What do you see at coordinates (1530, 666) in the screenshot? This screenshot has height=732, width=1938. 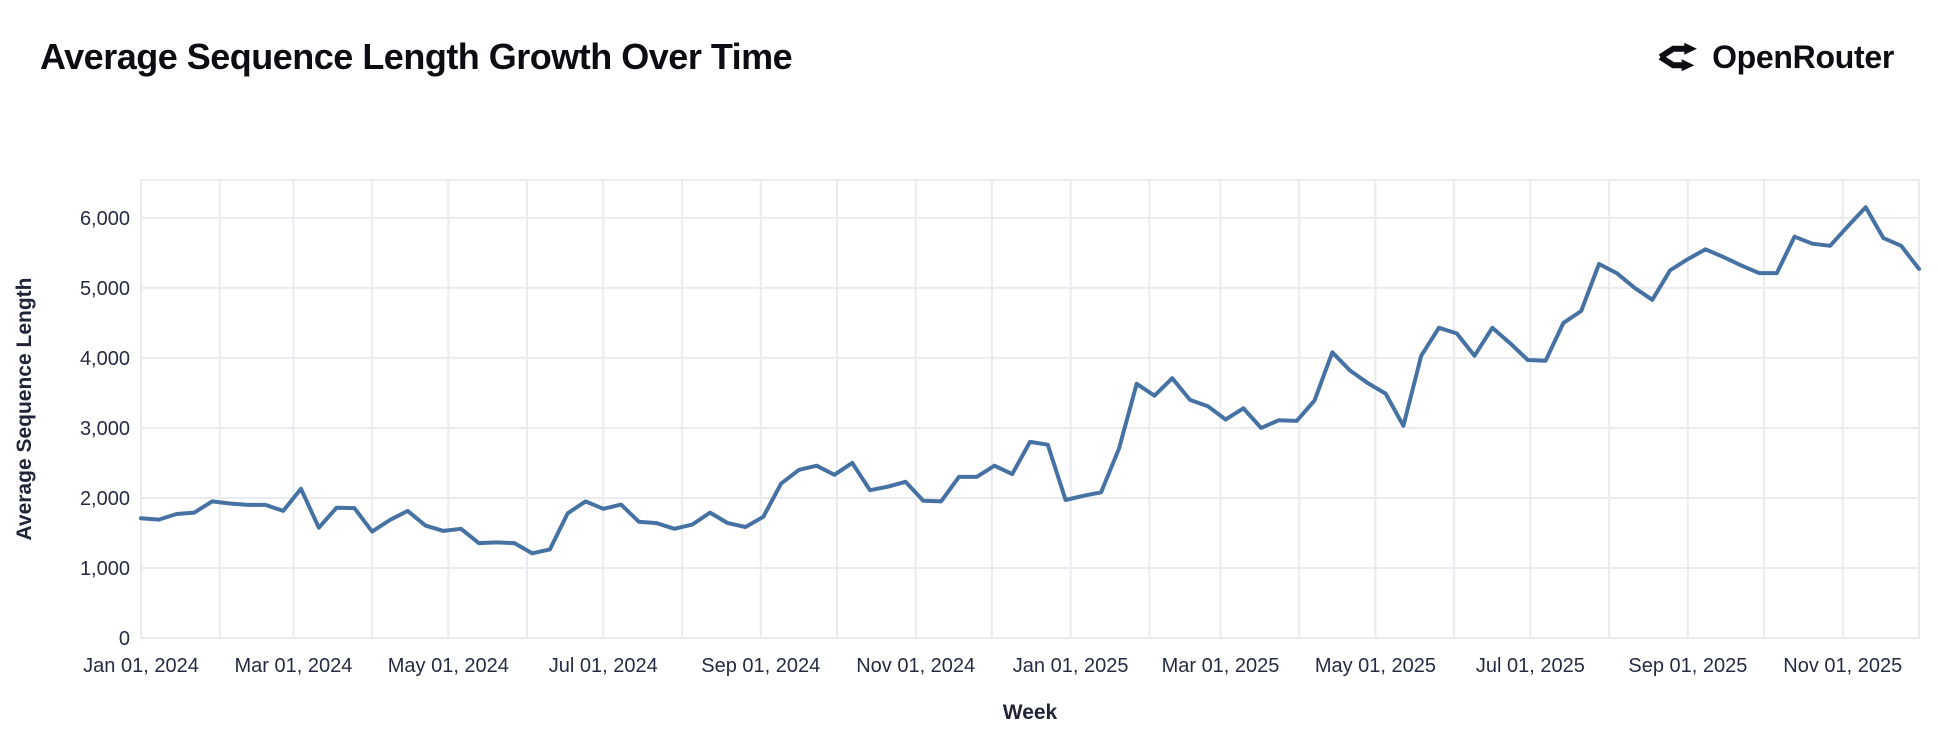 I see `x-tick-label: Jul 01, 2025` at bounding box center [1530, 666].